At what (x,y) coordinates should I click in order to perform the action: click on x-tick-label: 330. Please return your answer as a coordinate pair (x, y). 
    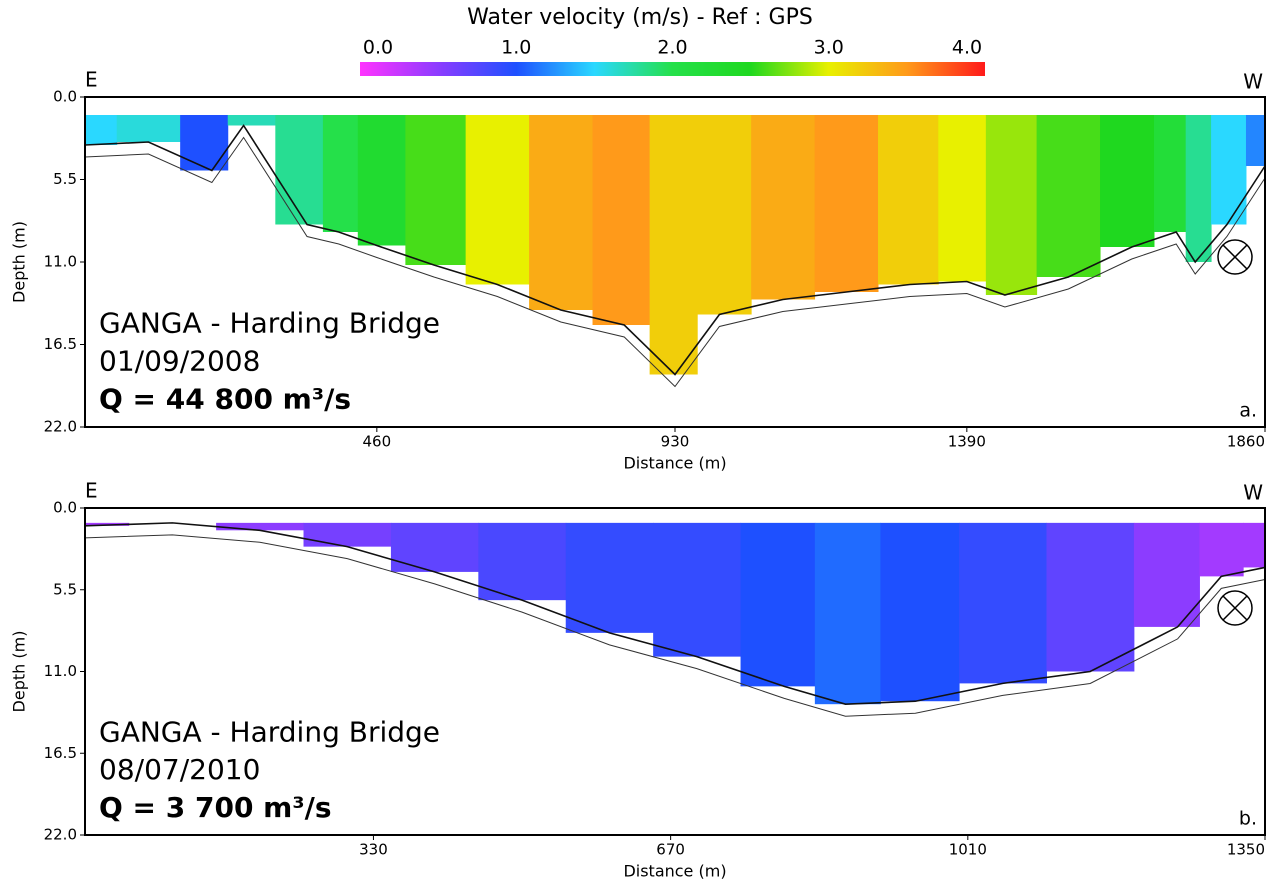
    Looking at the image, I should click on (373, 850).